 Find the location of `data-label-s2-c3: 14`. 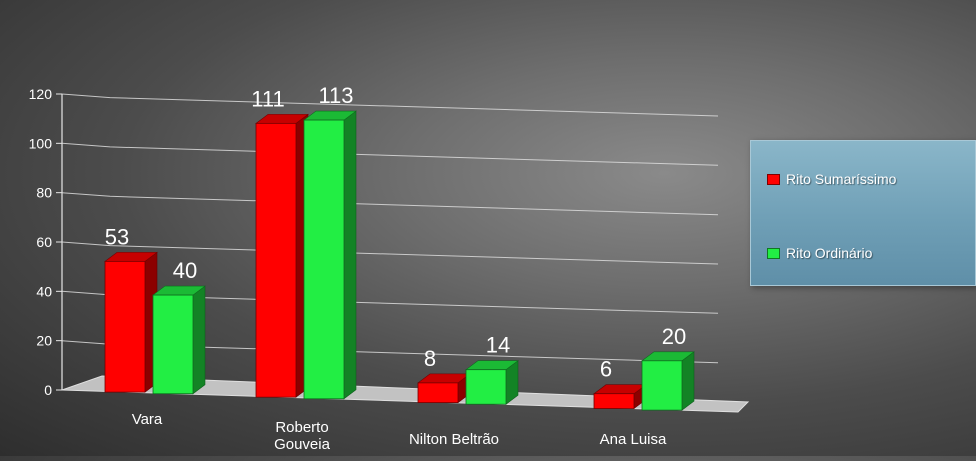

data-label-s2-c3: 14 is located at coordinates (498, 345).